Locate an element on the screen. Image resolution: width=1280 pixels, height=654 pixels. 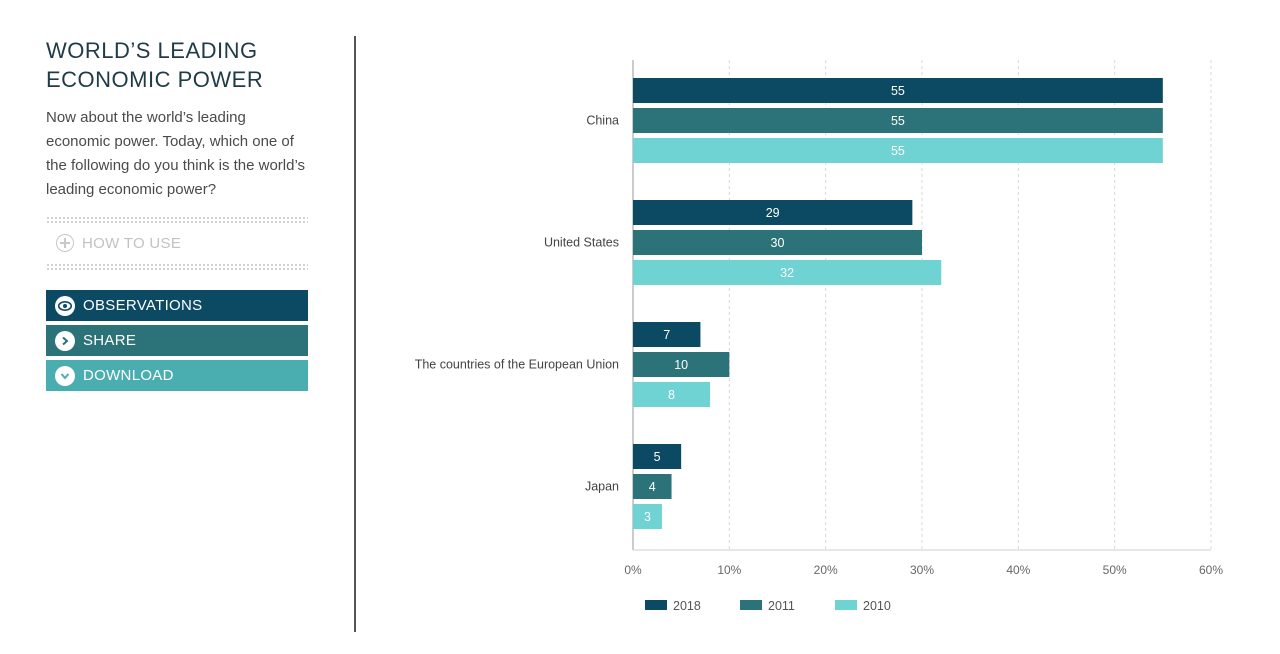
data-label: 8 is located at coordinates (671, 395).